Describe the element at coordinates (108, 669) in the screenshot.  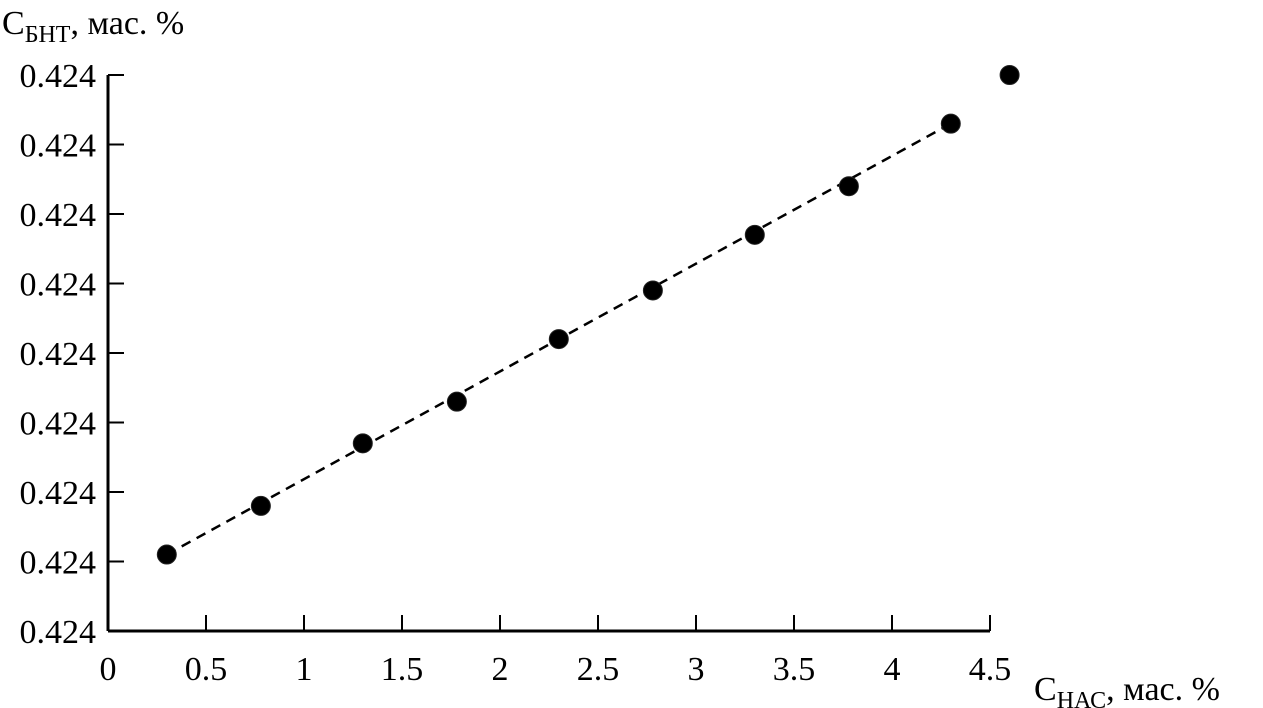
I see `x-tick-label: 0` at that location.